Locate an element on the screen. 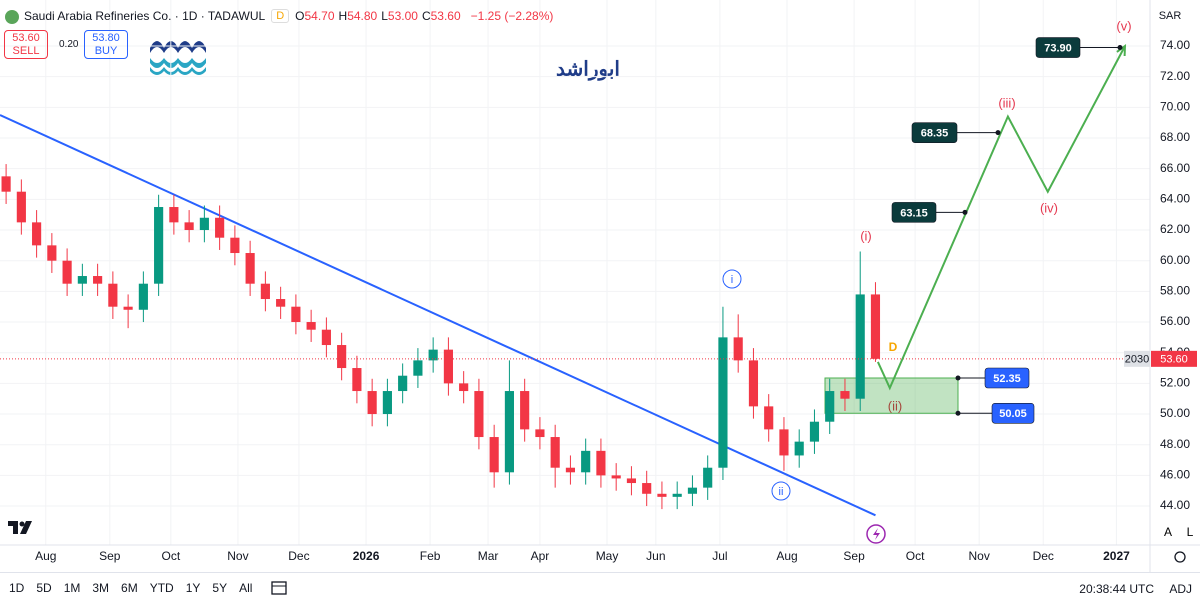  alert-icon is located at coordinates (876, 534).